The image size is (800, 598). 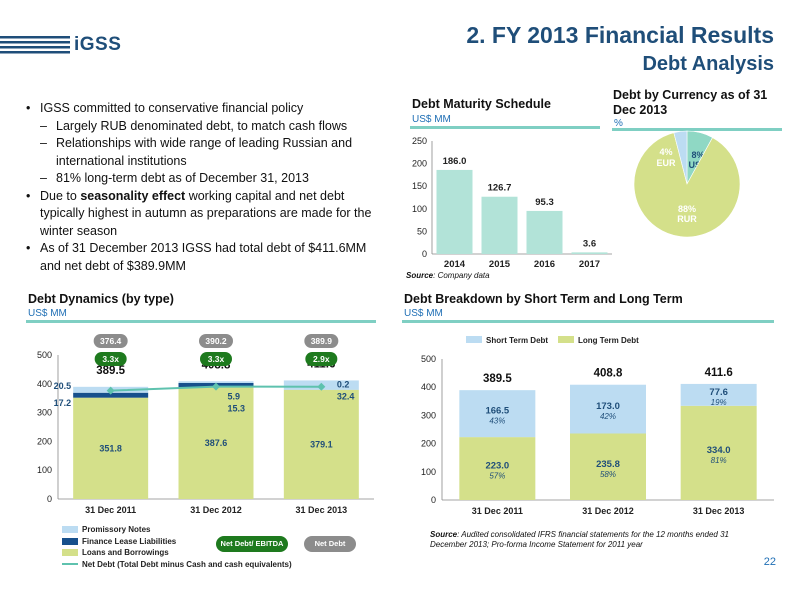 What do you see at coordinates (177, 553) in the screenshot?
I see `legend-item-loans: Loans and Borrowings` at bounding box center [177, 553].